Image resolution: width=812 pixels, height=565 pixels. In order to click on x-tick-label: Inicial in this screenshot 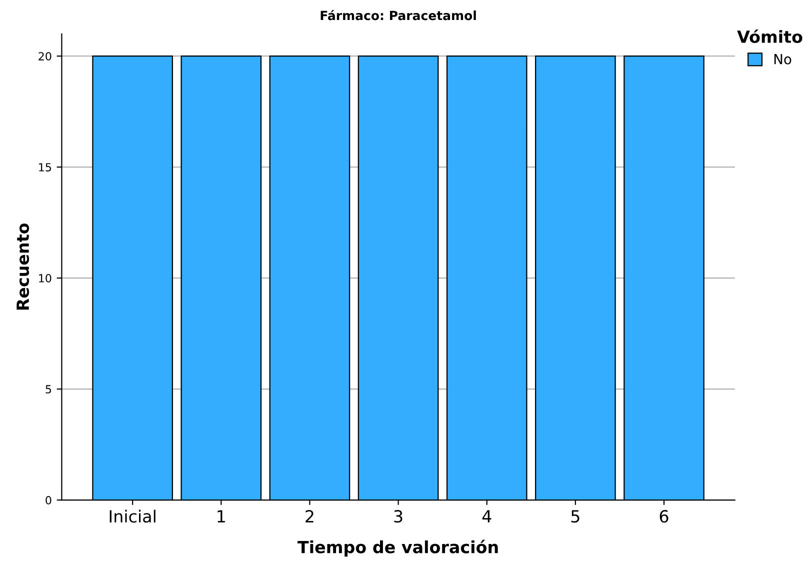, I will do `click(133, 516)`.